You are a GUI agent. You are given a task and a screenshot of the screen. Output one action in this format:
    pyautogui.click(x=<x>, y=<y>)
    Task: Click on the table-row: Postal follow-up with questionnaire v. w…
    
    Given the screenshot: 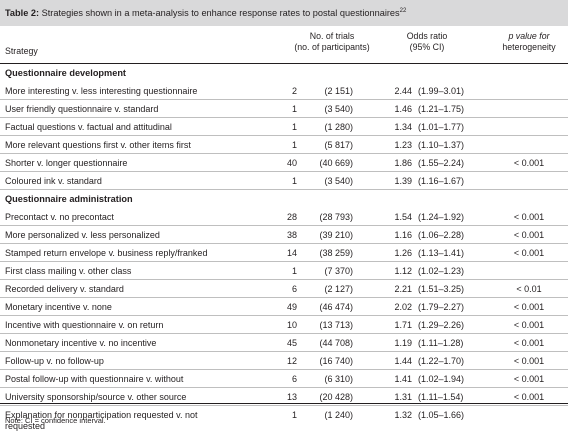 What is the action you would take?
    pyautogui.click(x=284, y=379)
    